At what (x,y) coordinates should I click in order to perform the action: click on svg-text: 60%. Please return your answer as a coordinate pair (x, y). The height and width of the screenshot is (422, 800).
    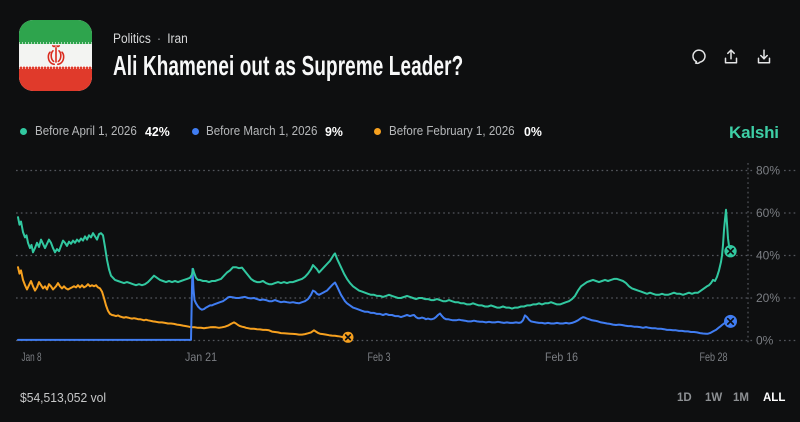
    Looking at the image, I should click on (768, 213).